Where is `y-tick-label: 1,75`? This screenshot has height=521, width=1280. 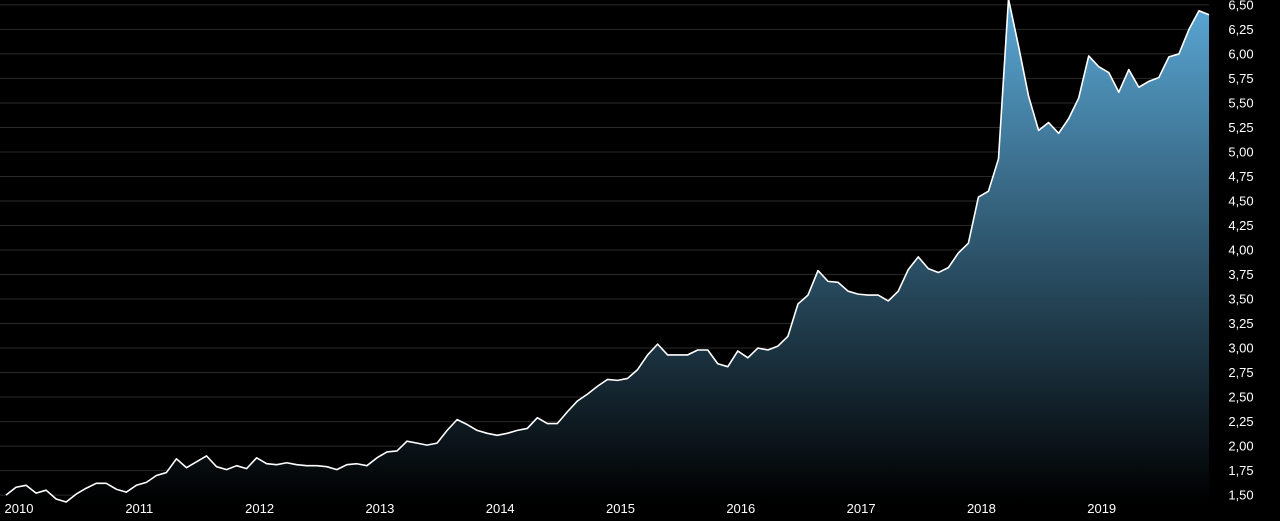 y-tick-label: 1,75 is located at coordinates (1240, 470).